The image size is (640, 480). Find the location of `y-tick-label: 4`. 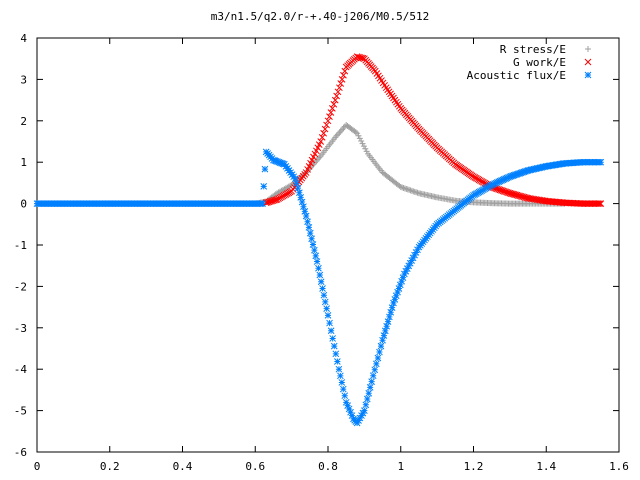

y-tick-label: 4 is located at coordinates (23, 38).